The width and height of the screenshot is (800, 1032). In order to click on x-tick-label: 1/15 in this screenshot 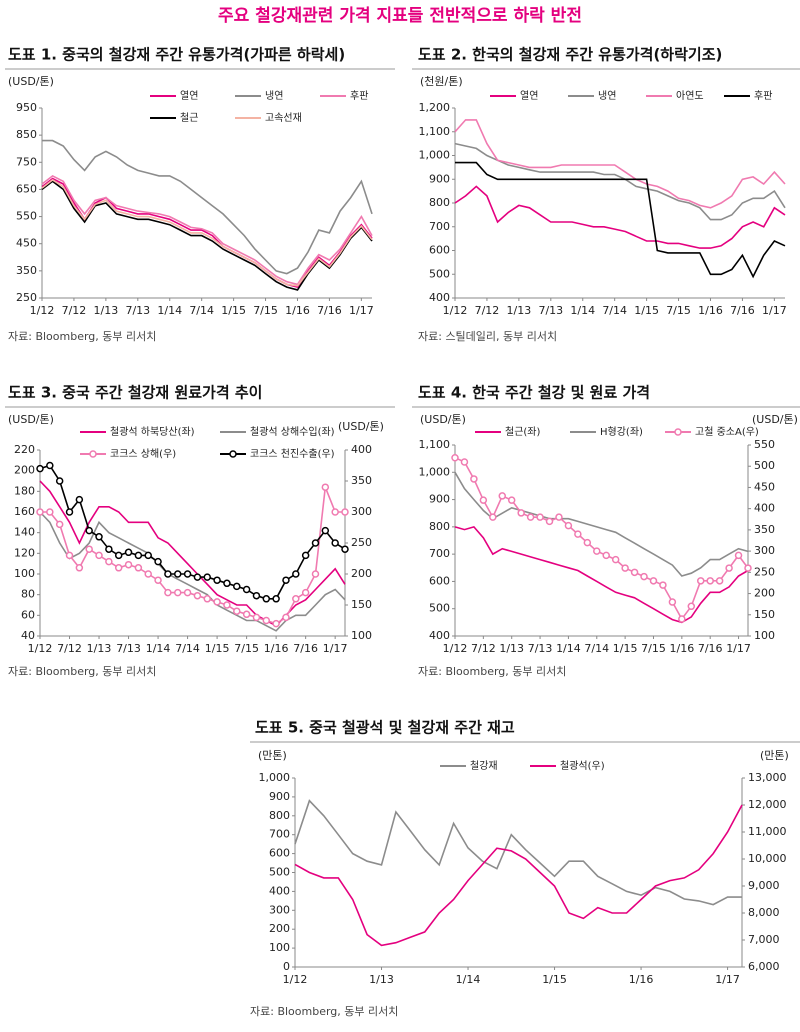, I will do `click(217, 648)`.